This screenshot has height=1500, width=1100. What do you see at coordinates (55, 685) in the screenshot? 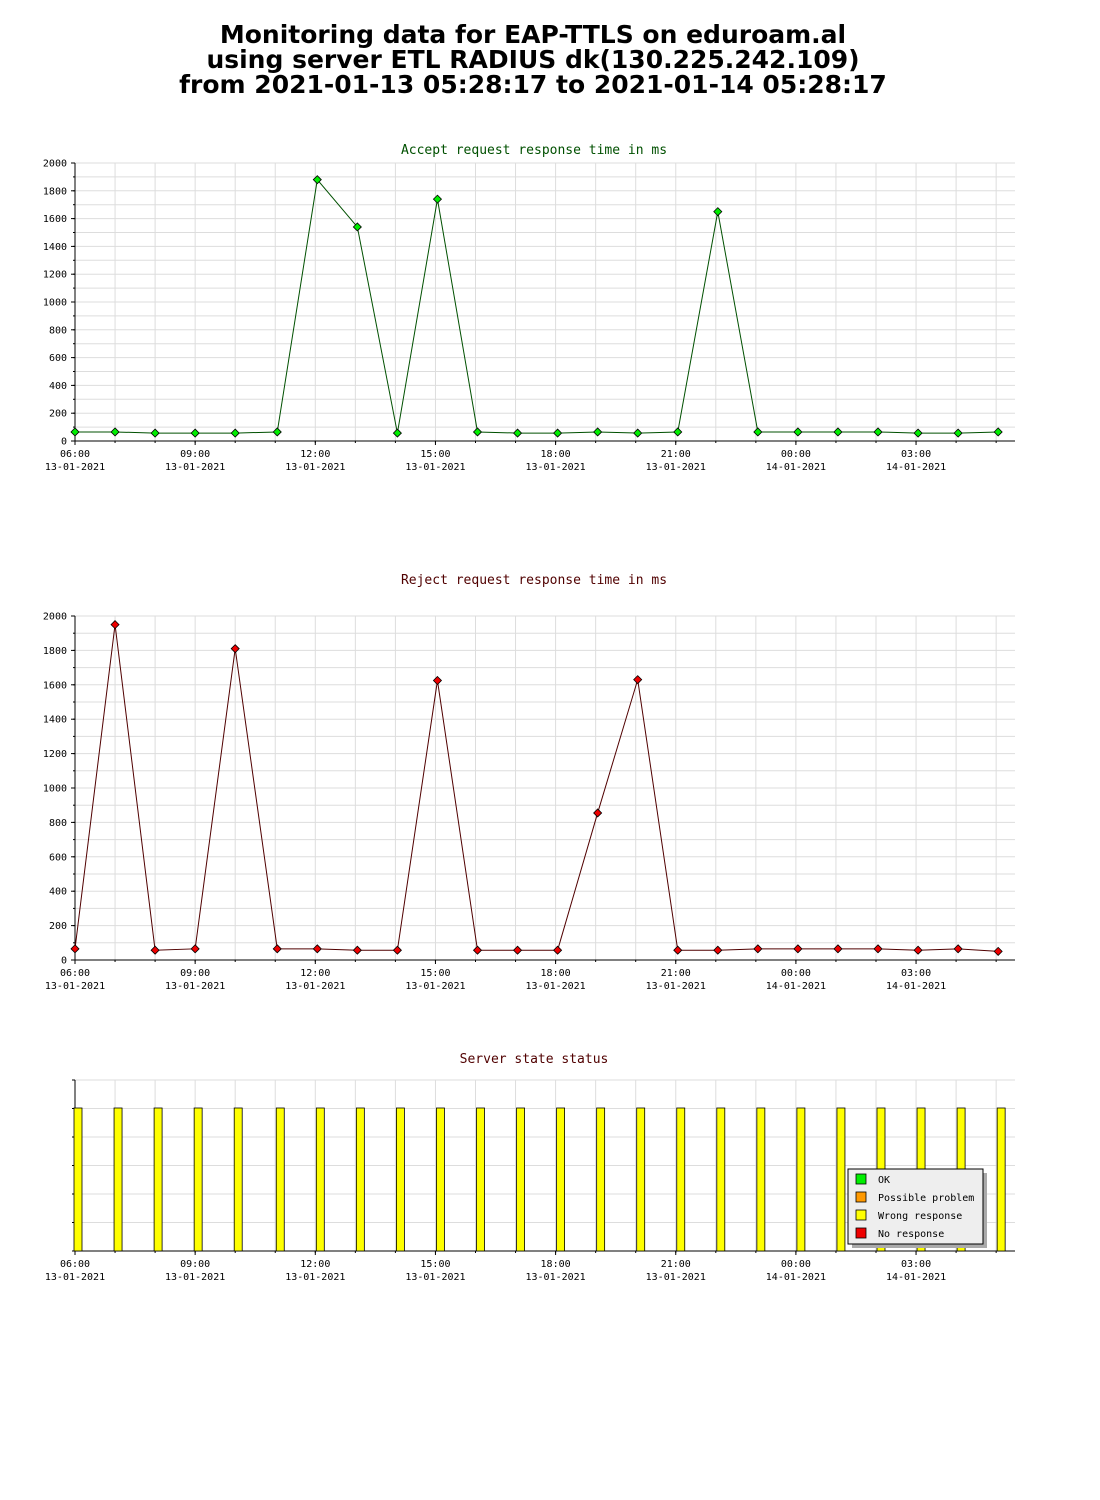
I see `y-tick-label: 1600` at bounding box center [55, 685].